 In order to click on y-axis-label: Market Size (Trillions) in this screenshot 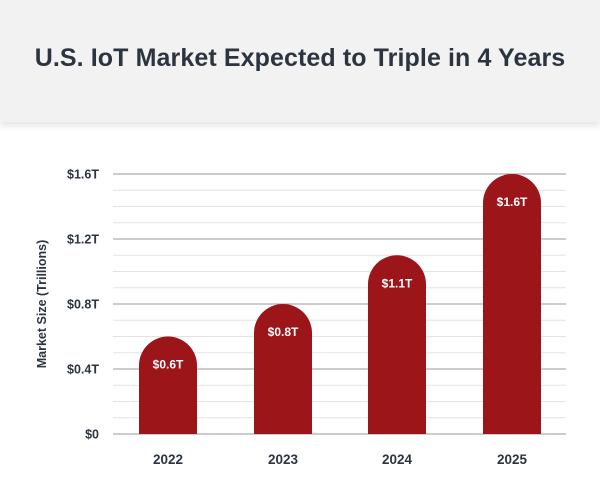, I will do `click(42, 304)`.